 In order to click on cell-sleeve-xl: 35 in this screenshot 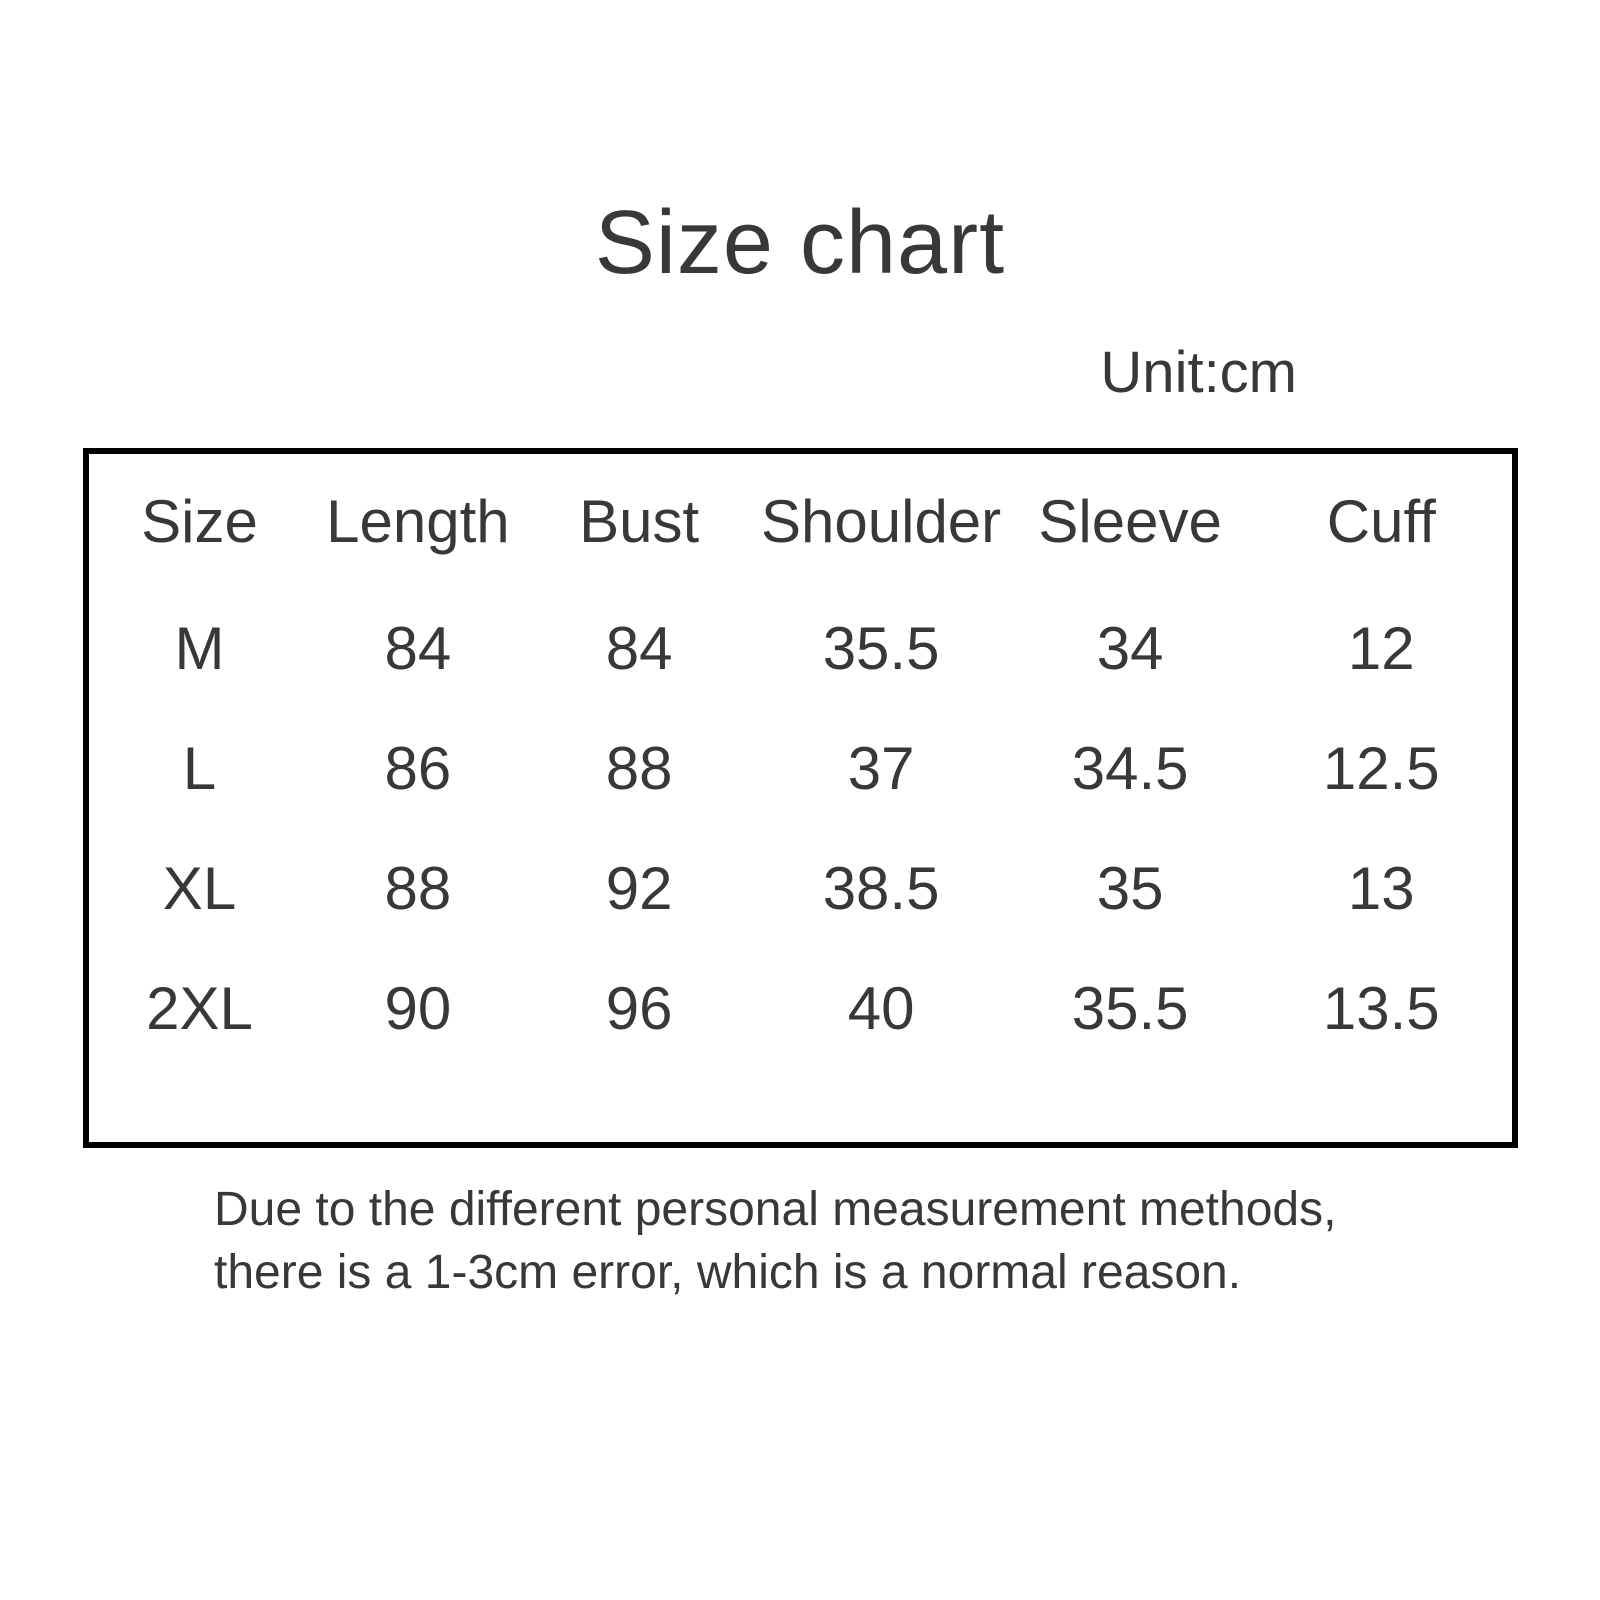, I will do `click(1130, 888)`.